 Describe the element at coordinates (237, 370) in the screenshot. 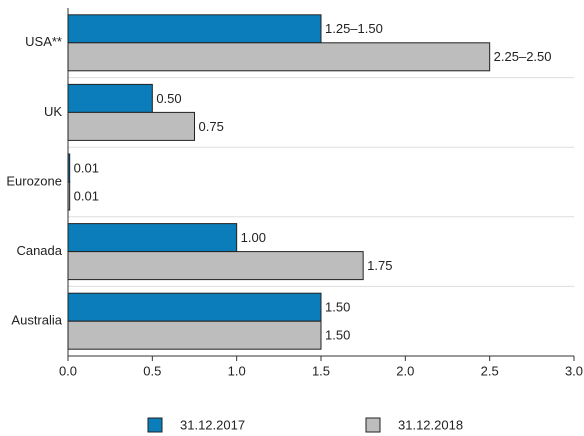

I see `x-tick-label: 1.0` at that location.